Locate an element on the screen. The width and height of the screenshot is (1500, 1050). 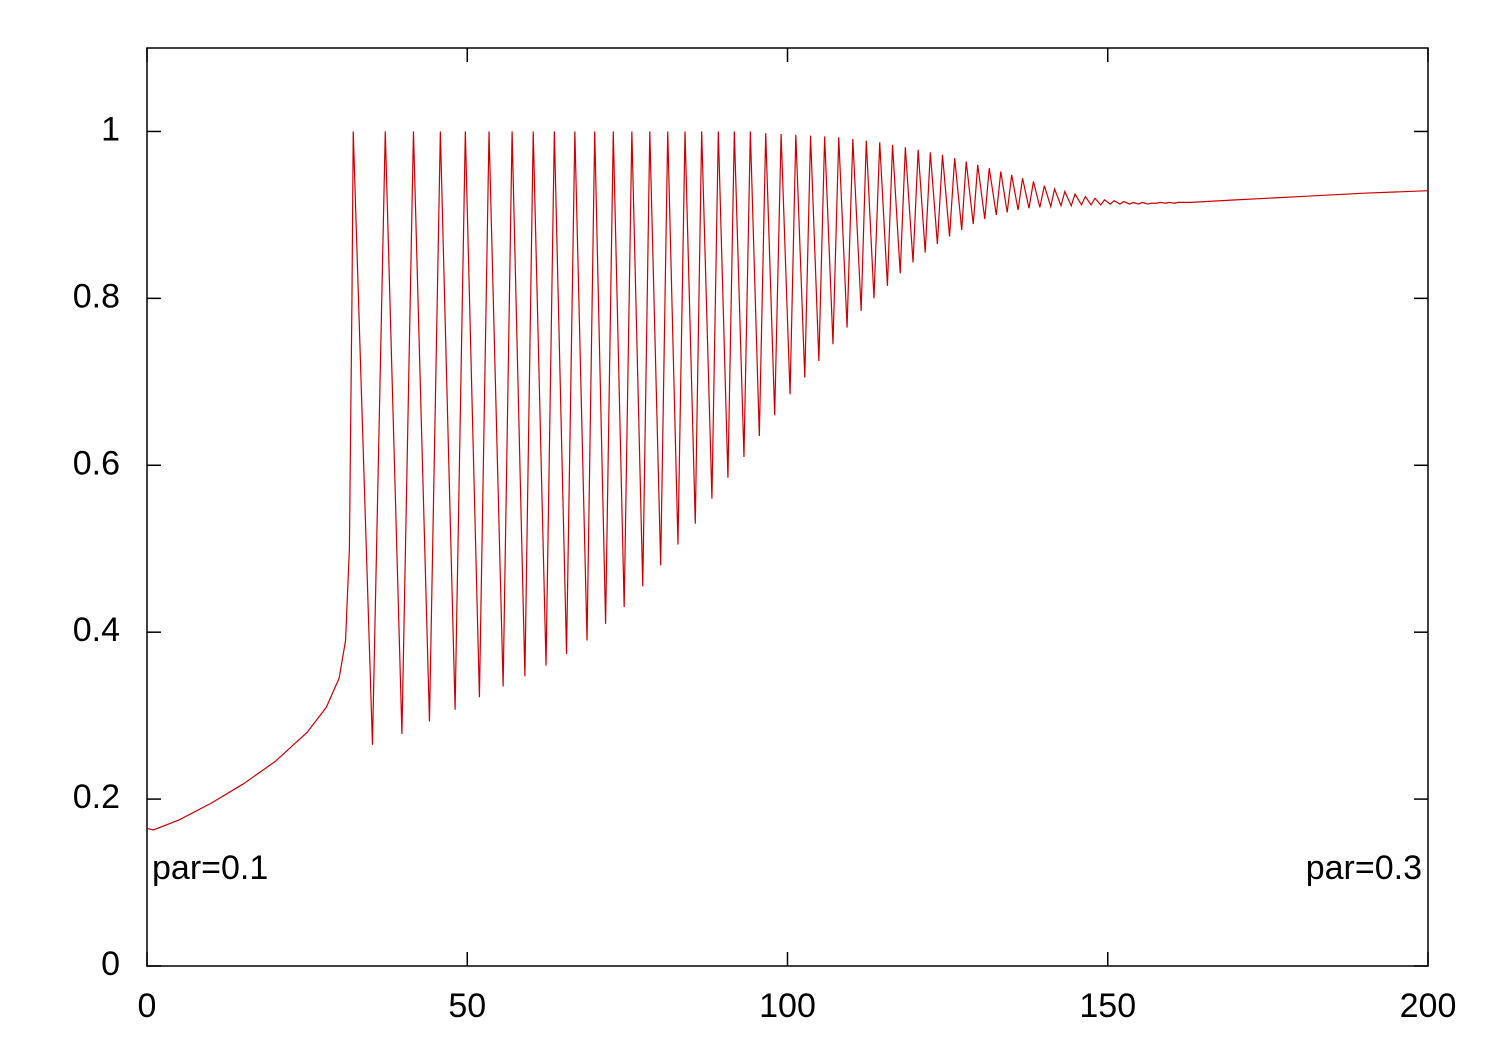
x-tick-label: 50 is located at coordinates (467, 1006).